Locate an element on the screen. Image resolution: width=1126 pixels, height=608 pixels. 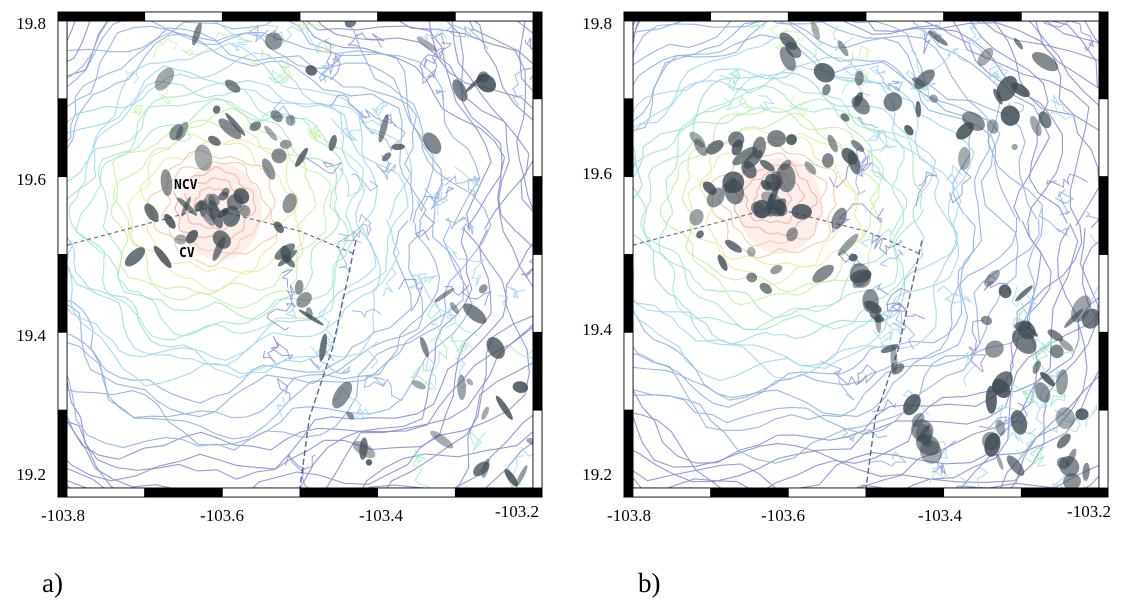
y-tick-19-4: 19.4 is located at coordinates (31, 335).